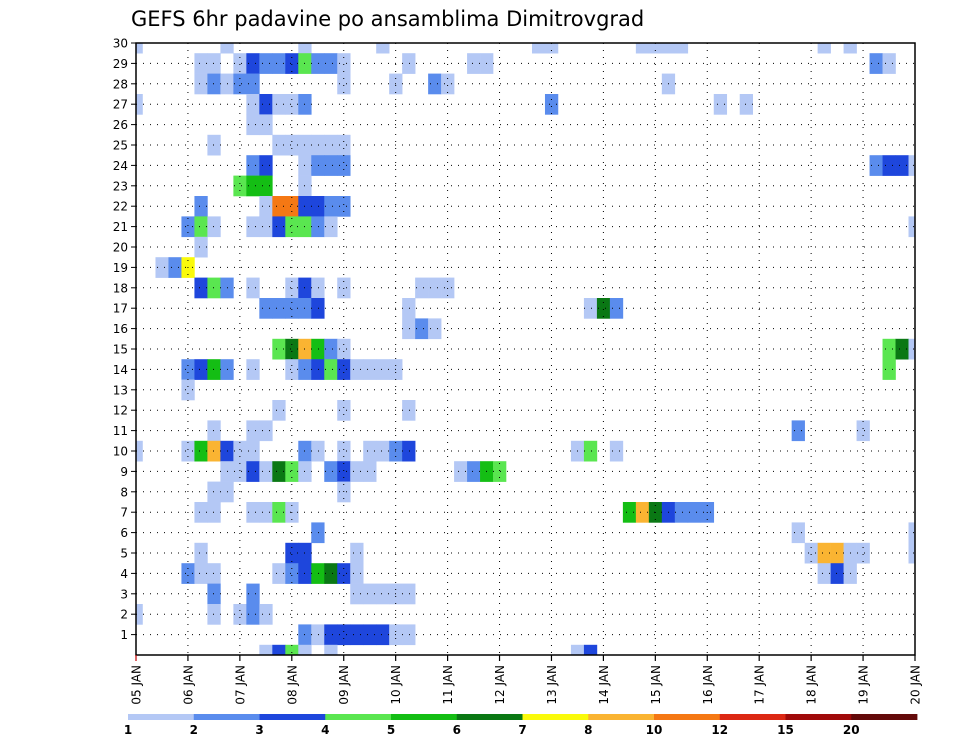  Describe the element at coordinates (292, 685) in the screenshot. I see `x-tick-label: 08 JAN` at that location.